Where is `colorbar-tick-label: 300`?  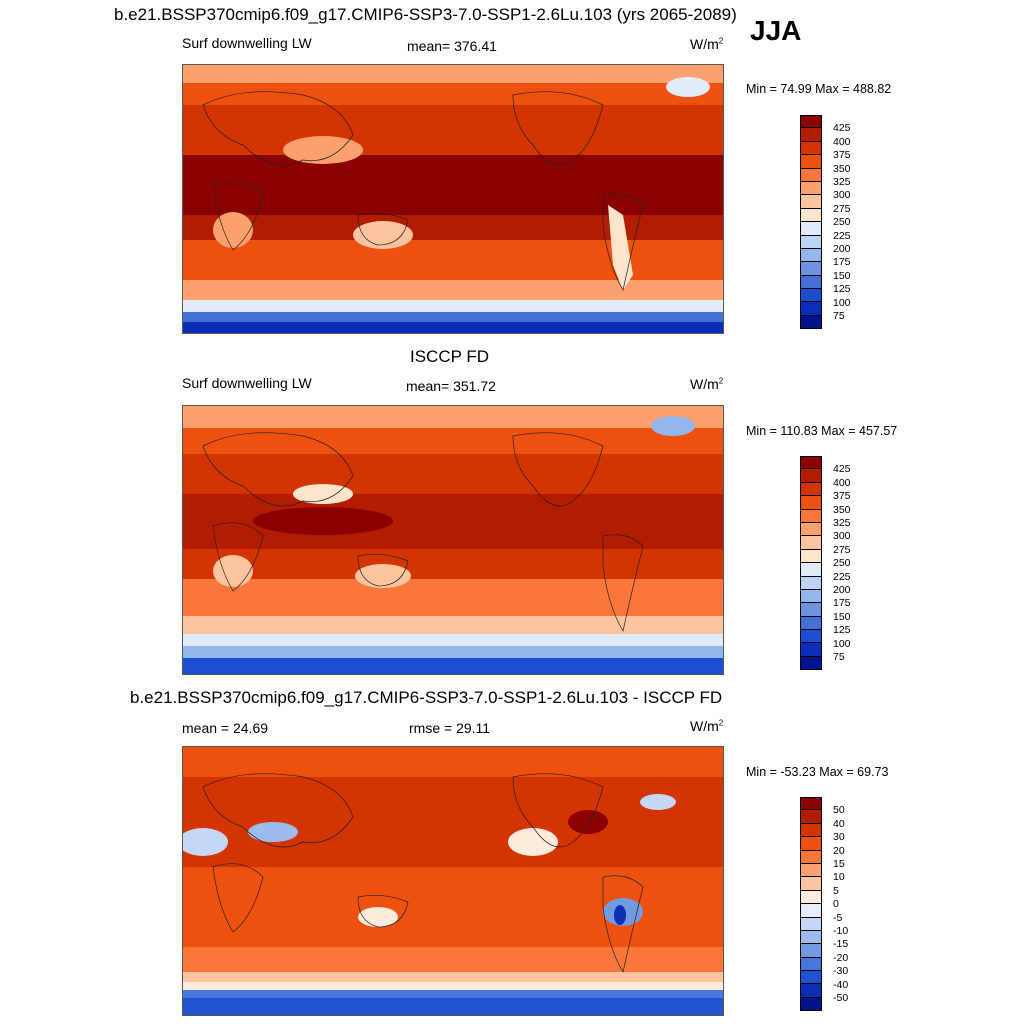 colorbar-tick-label: 300 is located at coordinates (842, 536).